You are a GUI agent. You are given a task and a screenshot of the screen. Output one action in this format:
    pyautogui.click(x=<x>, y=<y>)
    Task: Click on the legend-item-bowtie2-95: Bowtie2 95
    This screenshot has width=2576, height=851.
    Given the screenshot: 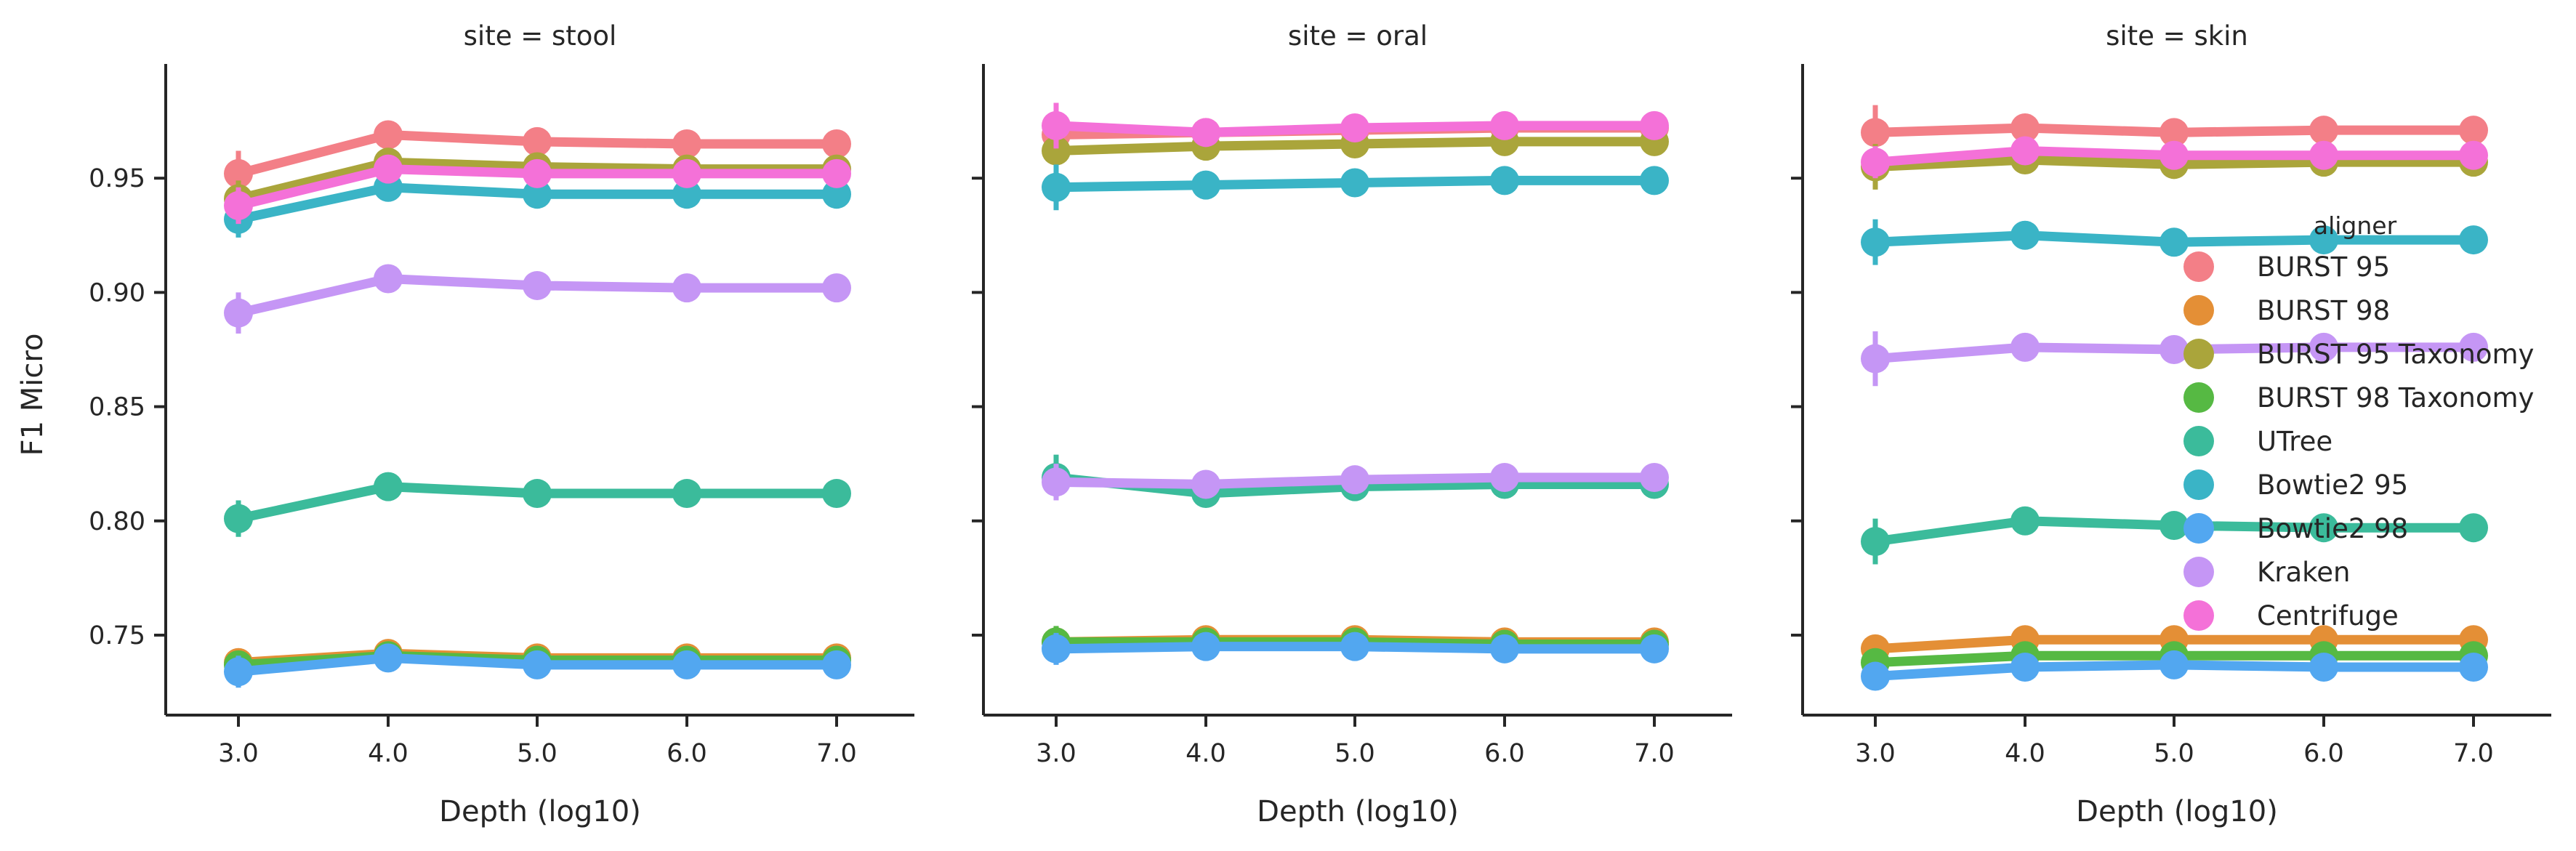 What is the action you would take?
    pyautogui.click(x=2295, y=485)
    